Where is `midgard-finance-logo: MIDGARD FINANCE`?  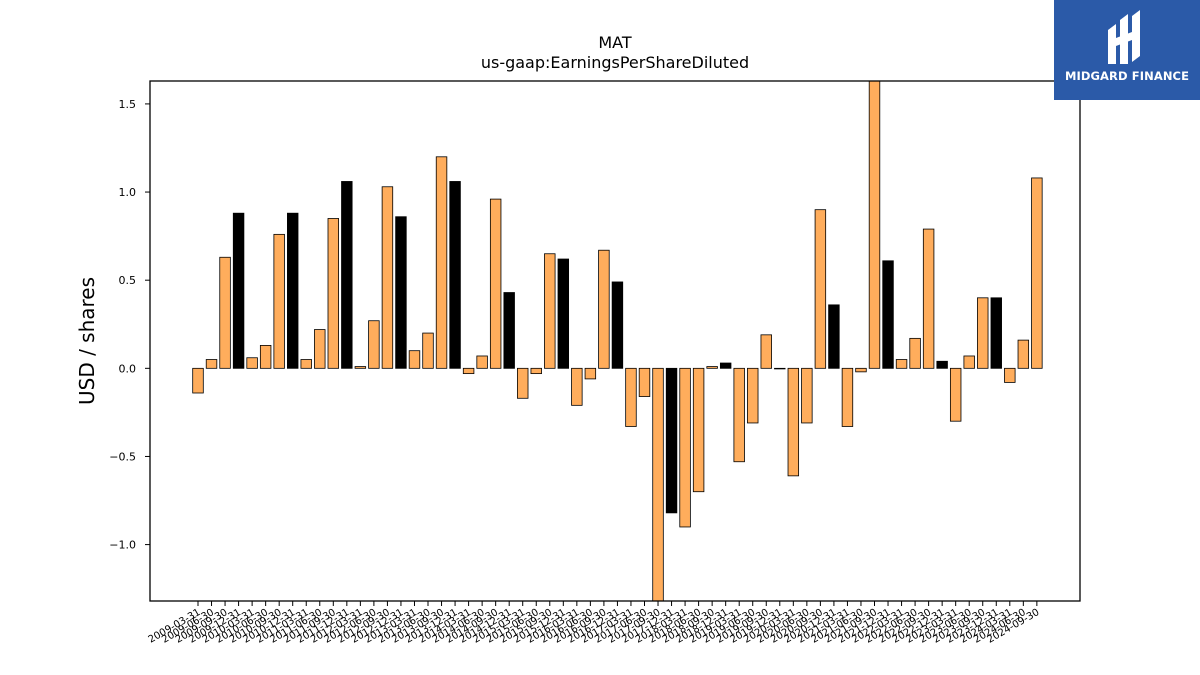 midgard-finance-logo: MIDGARD FINANCE is located at coordinates (1127, 50).